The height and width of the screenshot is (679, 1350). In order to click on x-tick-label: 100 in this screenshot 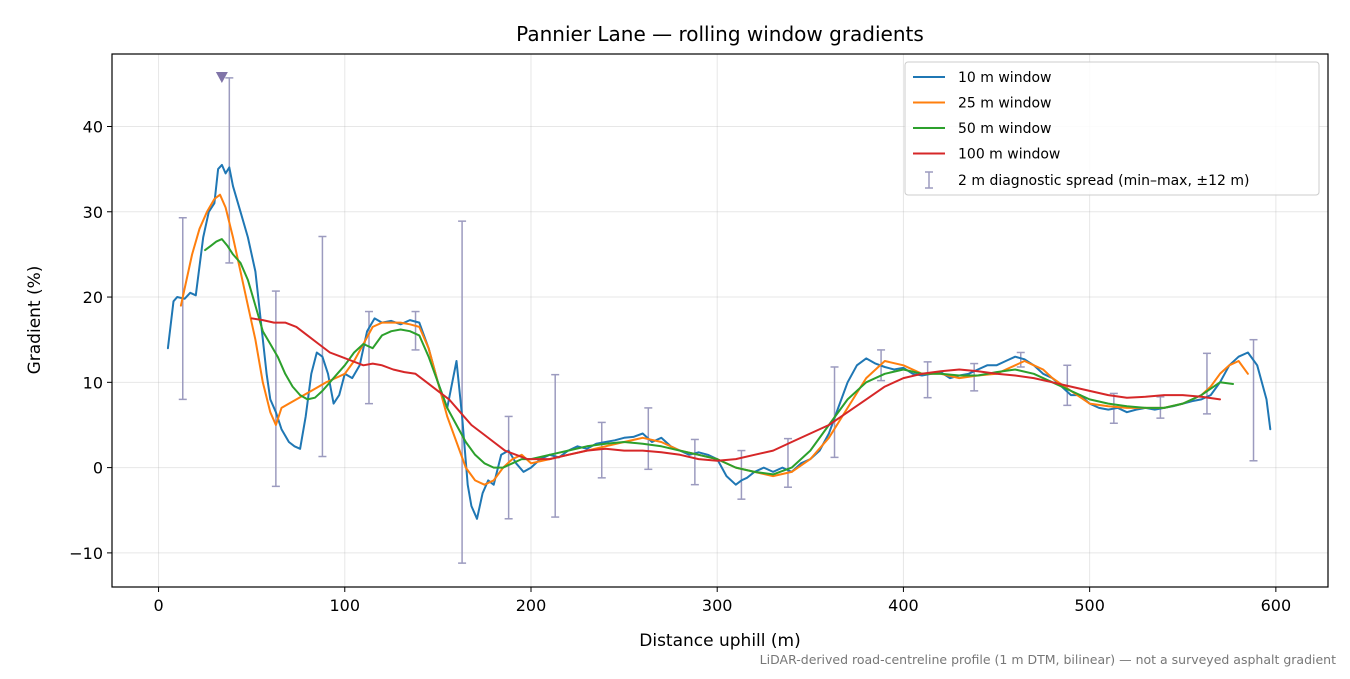, I will do `click(344, 605)`.